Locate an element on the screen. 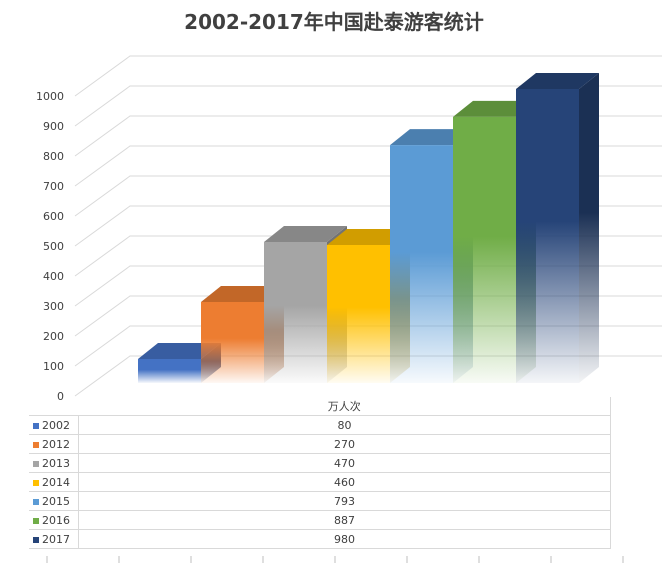  data-table-corner is located at coordinates (54, 406).